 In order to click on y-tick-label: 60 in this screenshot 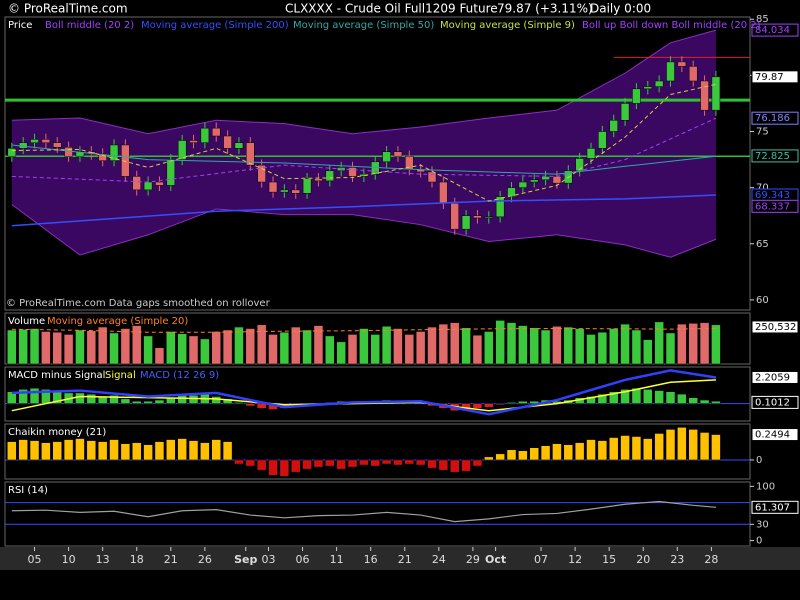, I will do `click(762, 300)`.